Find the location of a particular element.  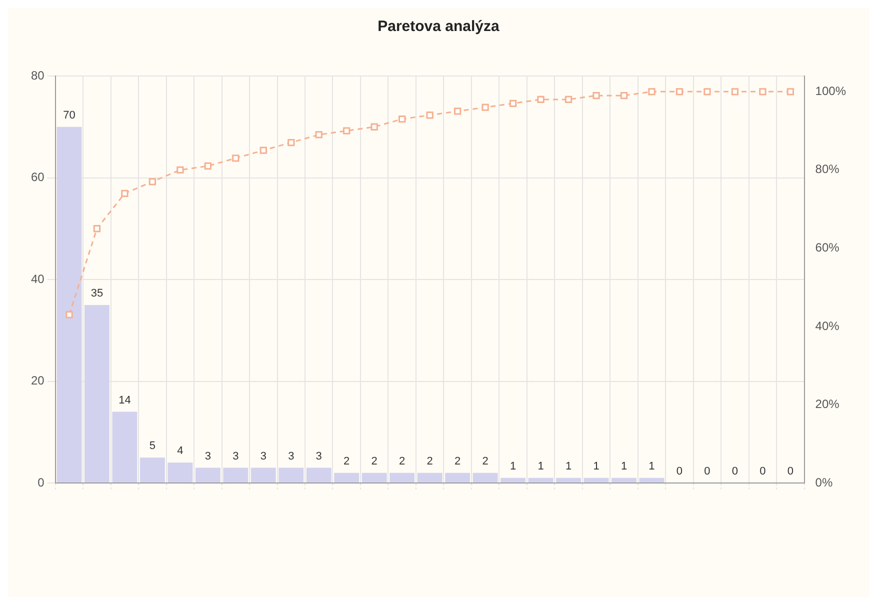

y-tick-label: 60 is located at coordinates (37, 177).